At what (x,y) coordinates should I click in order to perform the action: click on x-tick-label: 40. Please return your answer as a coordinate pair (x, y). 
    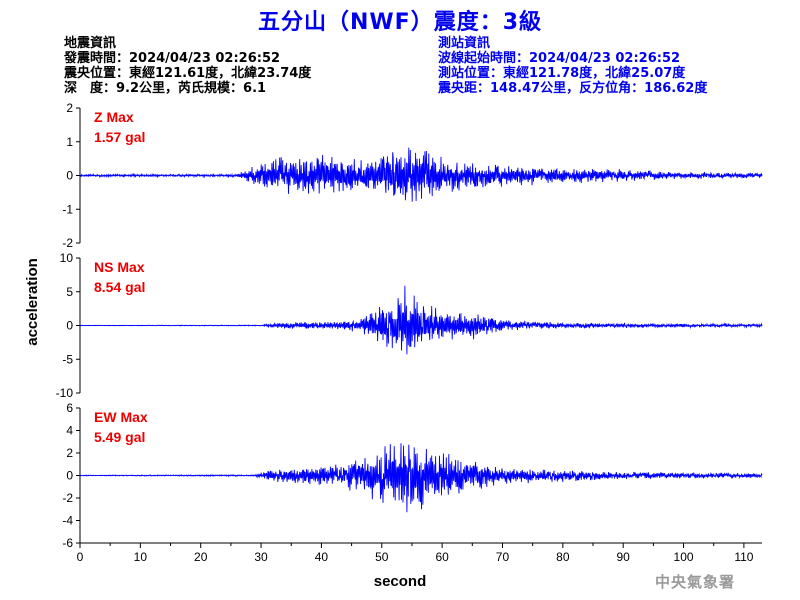
    Looking at the image, I should click on (322, 557).